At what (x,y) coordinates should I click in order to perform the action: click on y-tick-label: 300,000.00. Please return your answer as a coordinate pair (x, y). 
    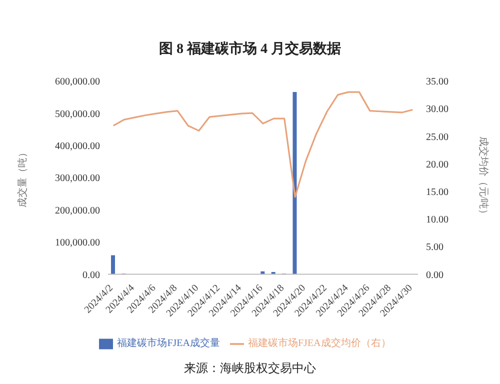
    Looking at the image, I should click on (77, 178).